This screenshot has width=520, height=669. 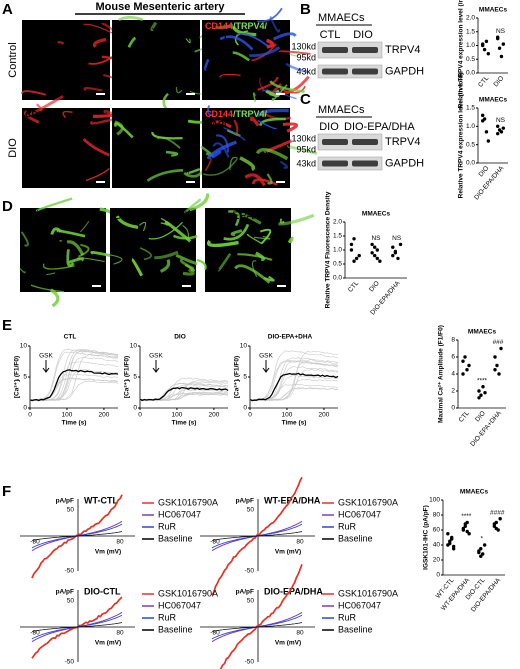 I want to click on y-tick-label: 0.5, so click(x=470, y=59).